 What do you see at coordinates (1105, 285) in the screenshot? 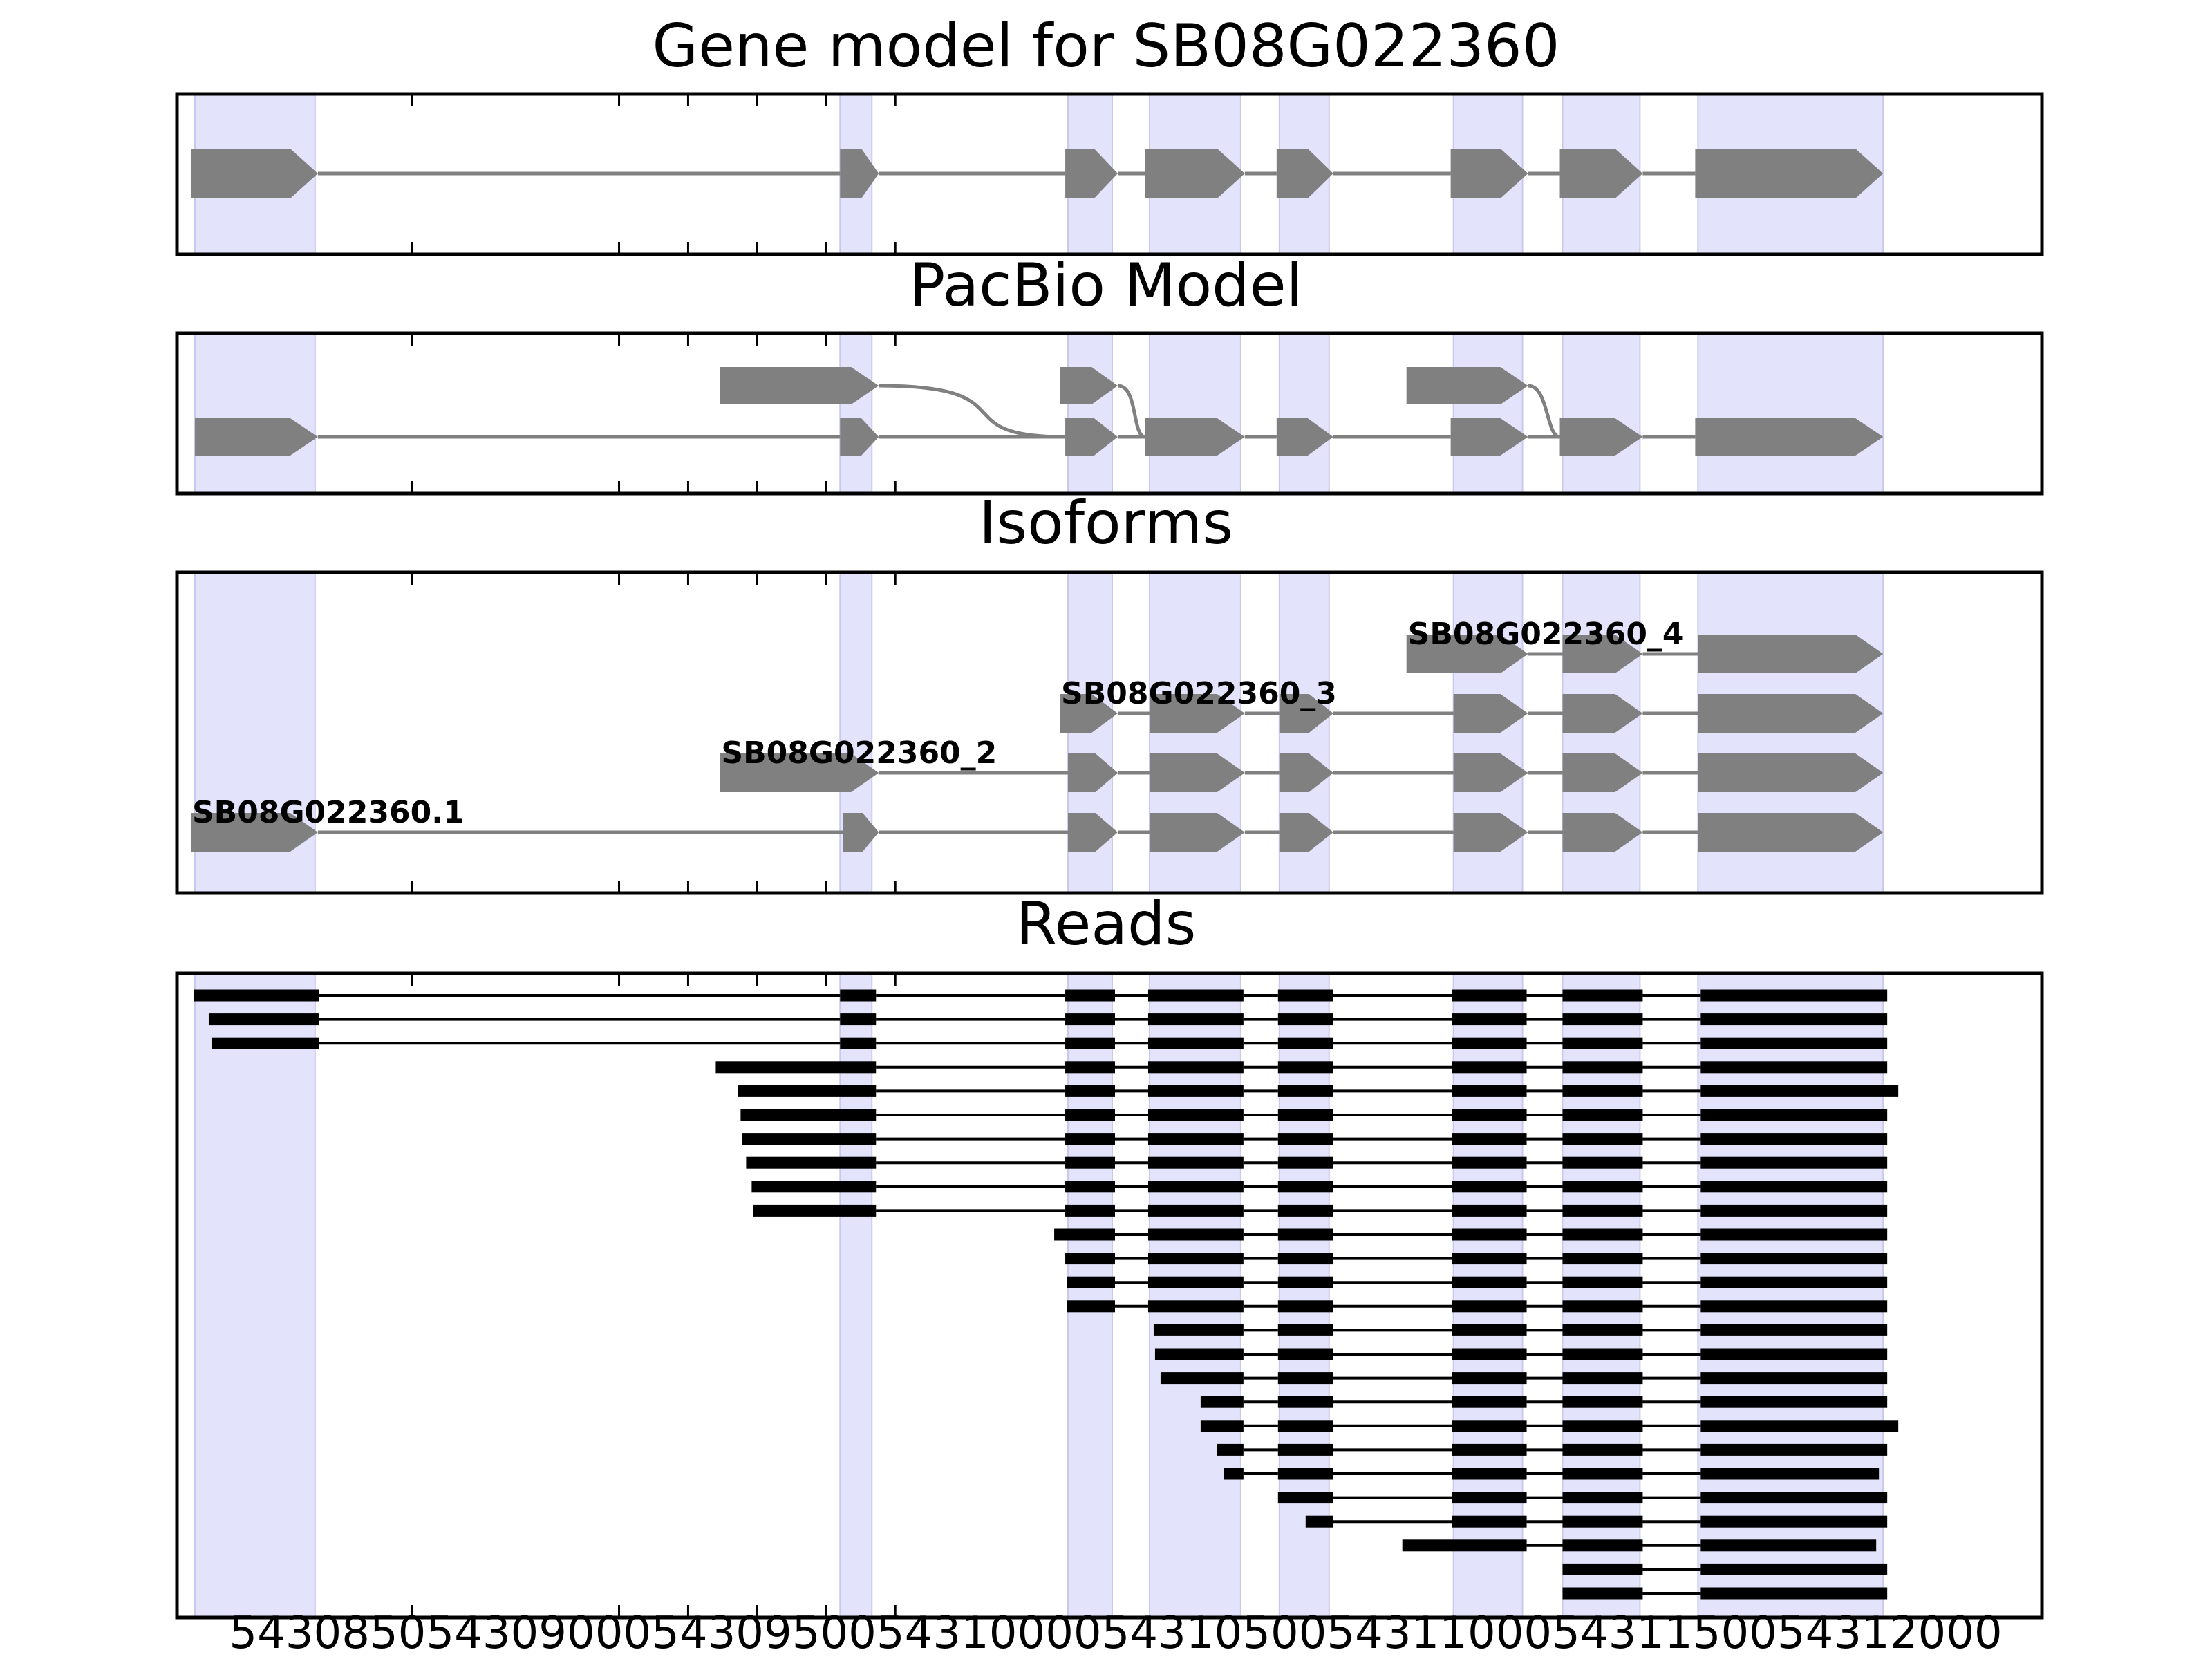
I see `pacbio-title: PacBio Model` at bounding box center [1105, 285].